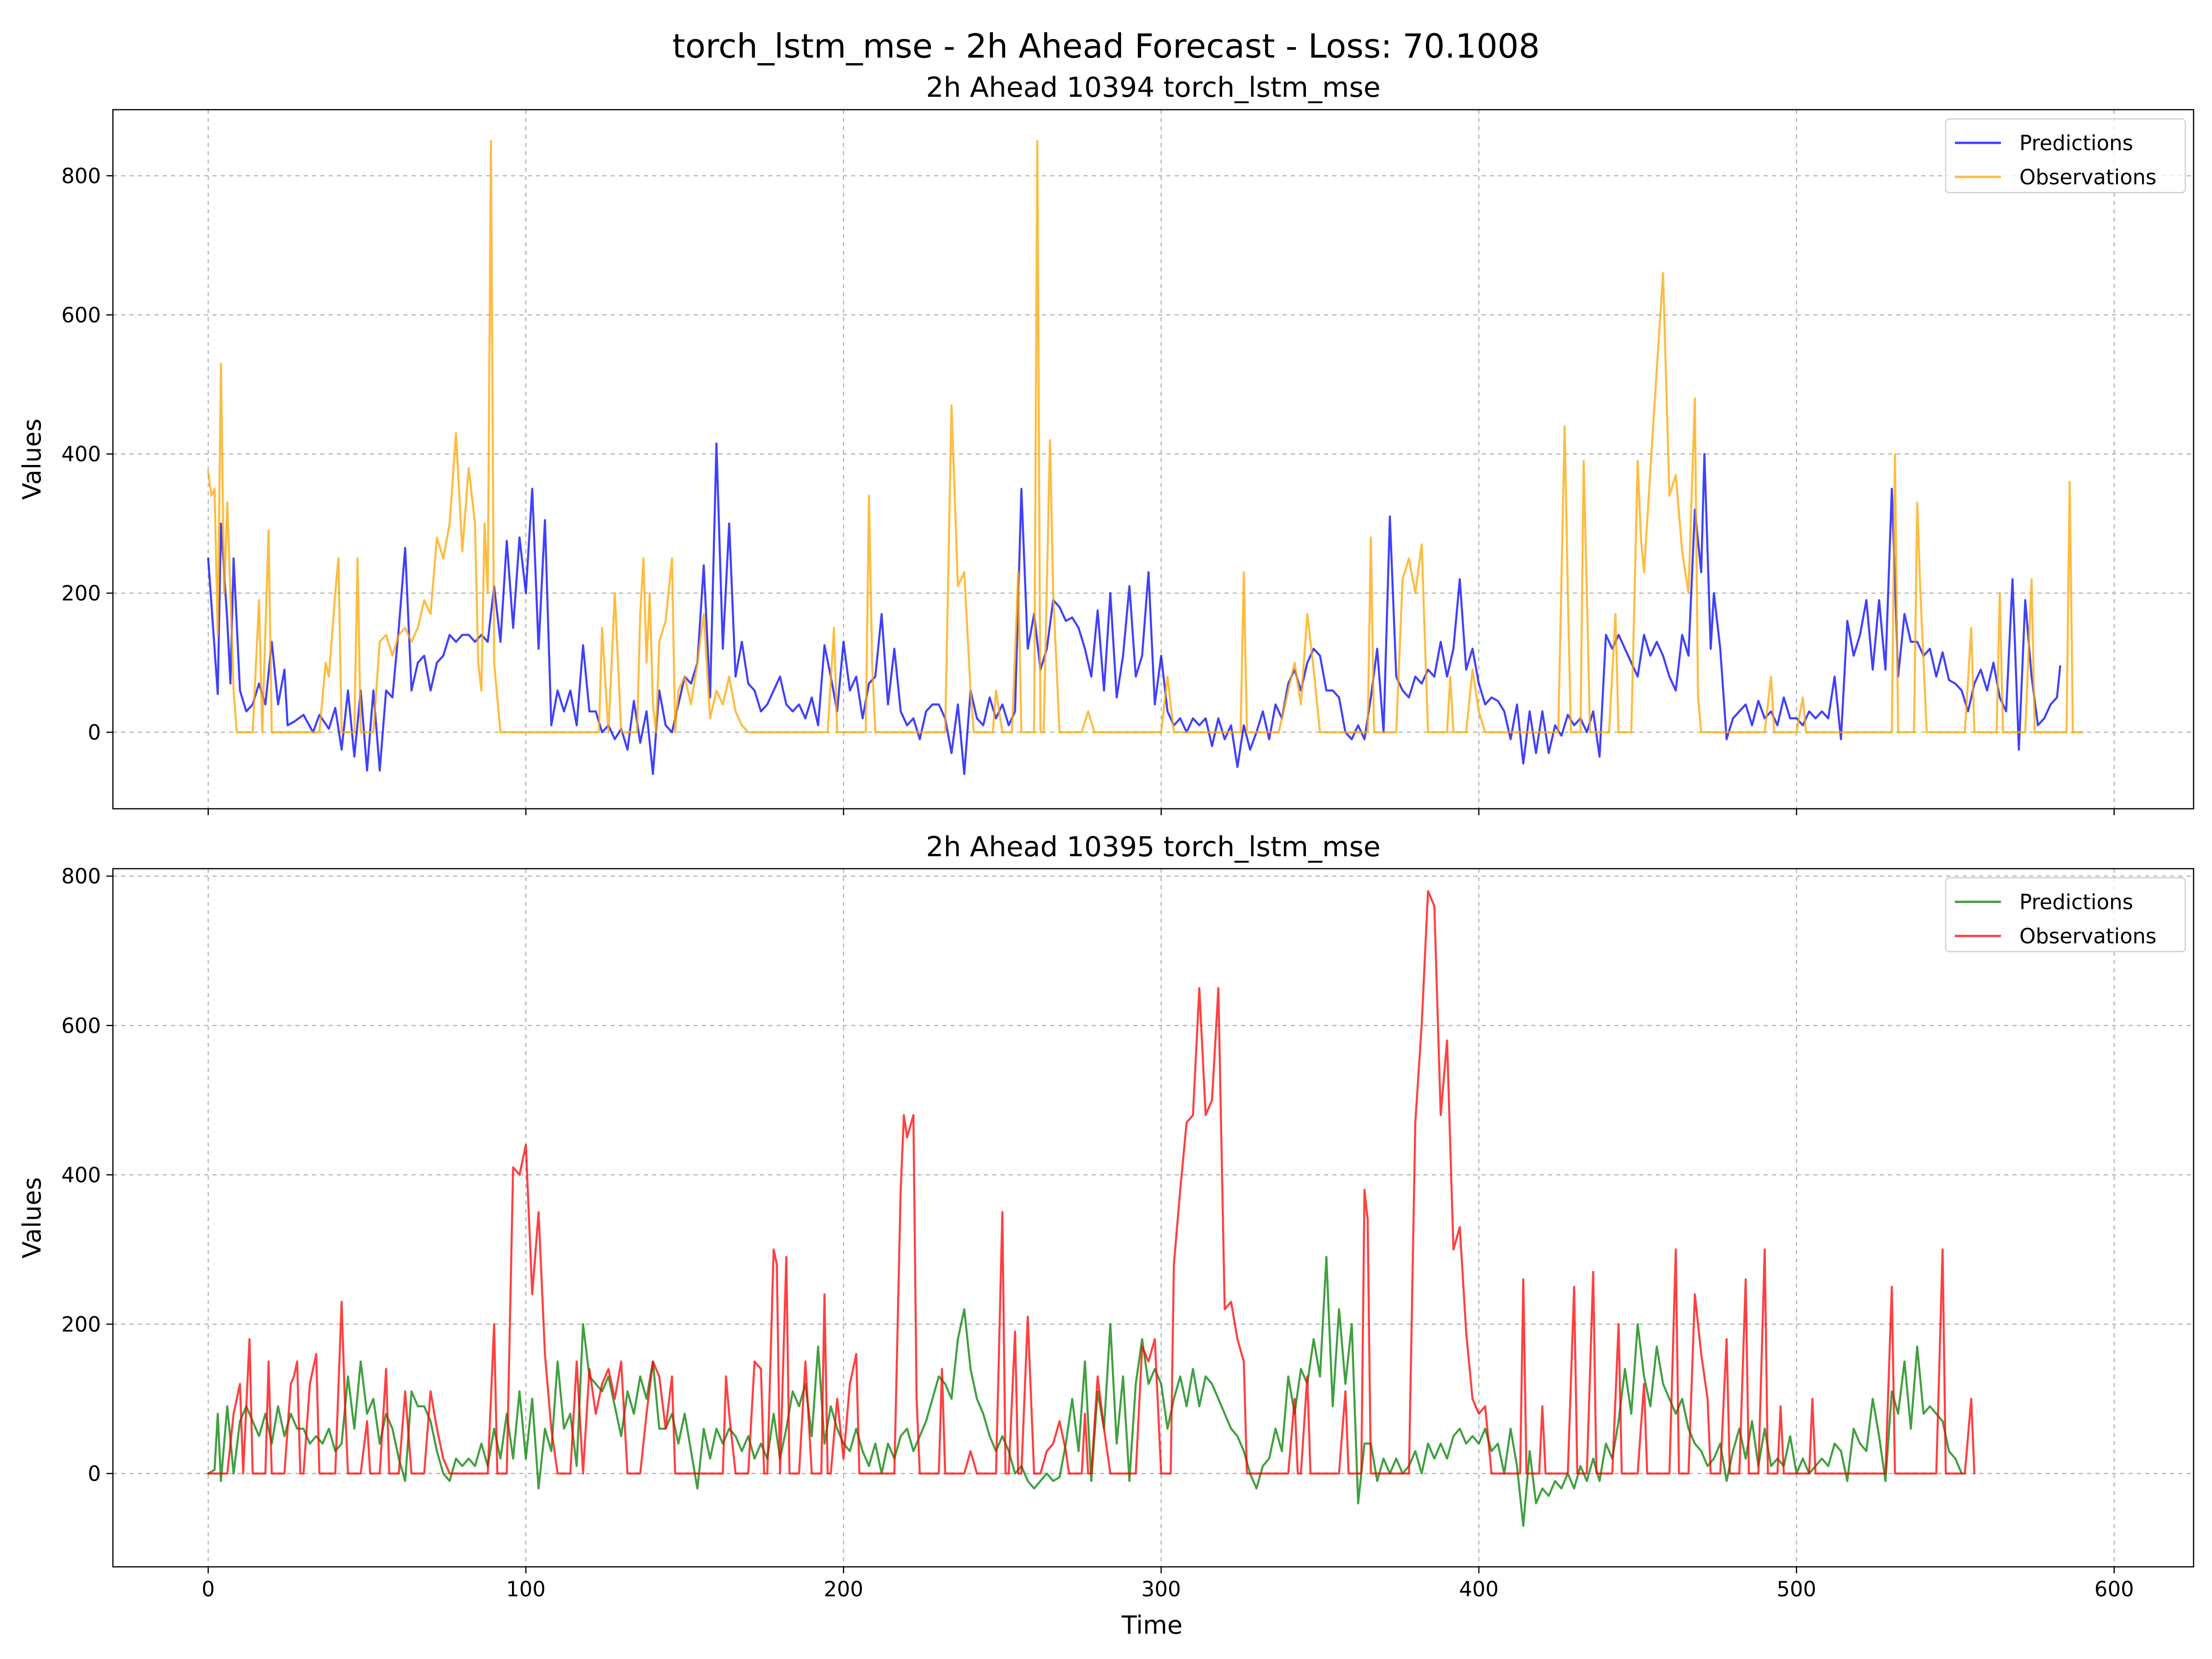 This screenshot has height=1659, width=2212. Describe the element at coordinates (81, 315) in the screenshot. I see `top-ytick-label-600: 600` at that location.